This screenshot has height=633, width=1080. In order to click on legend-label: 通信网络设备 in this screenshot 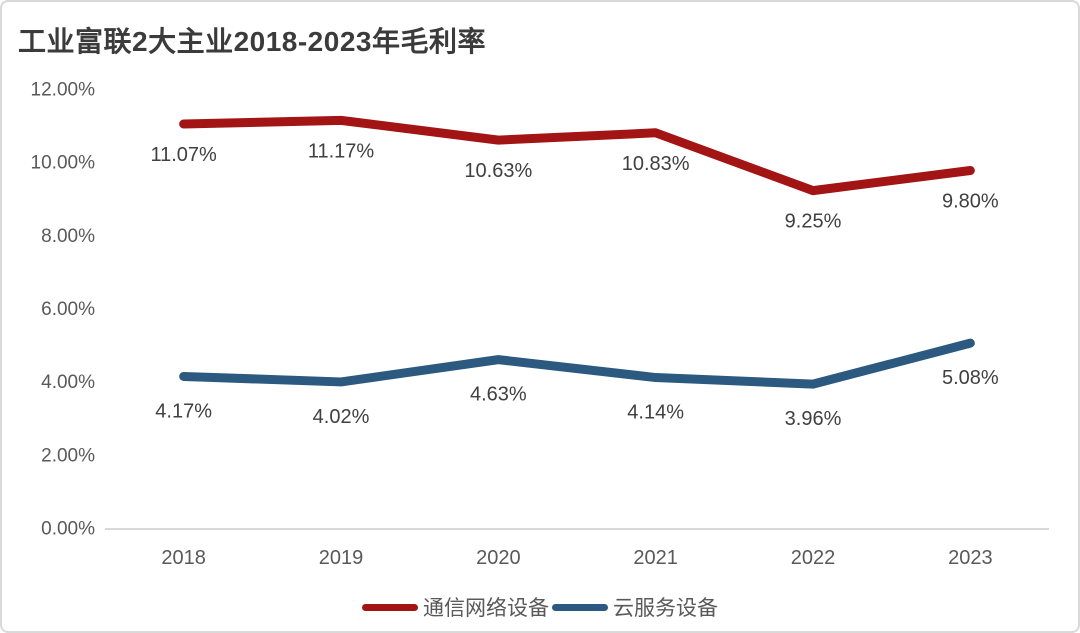, I will do `click(486, 608)`.